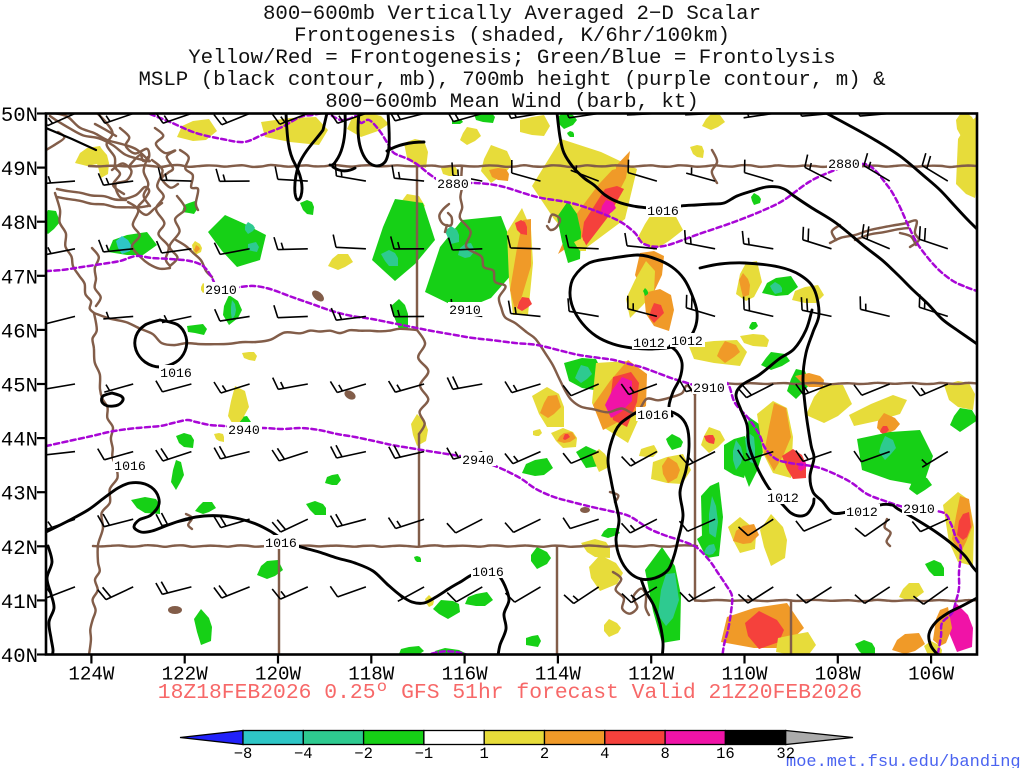 The width and height of the screenshot is (1024, 768). What do you see at coordinates (19, 495) in the screenshot?
I see `svg-text: 43N` at bounding box center [19, 495].